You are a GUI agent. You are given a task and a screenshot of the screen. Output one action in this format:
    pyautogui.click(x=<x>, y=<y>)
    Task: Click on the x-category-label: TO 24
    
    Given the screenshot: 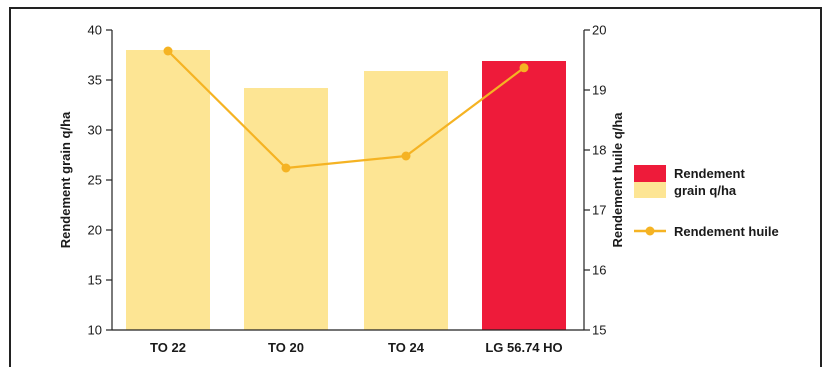 What is the action you would take?
    pyautogui.click(x=406, y=347)
    